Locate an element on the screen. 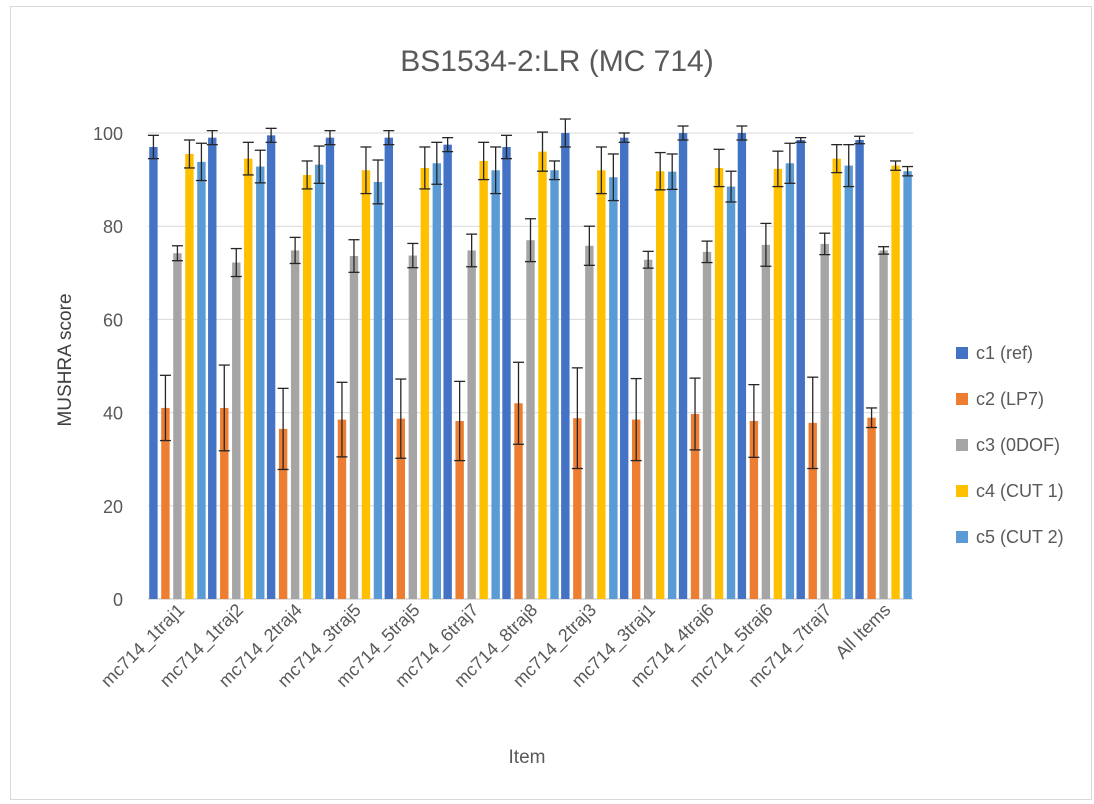 The width and height of the screenshot is (1094, 804). legend-label: c2 (LP7) is located at coordinates (1010, 399).